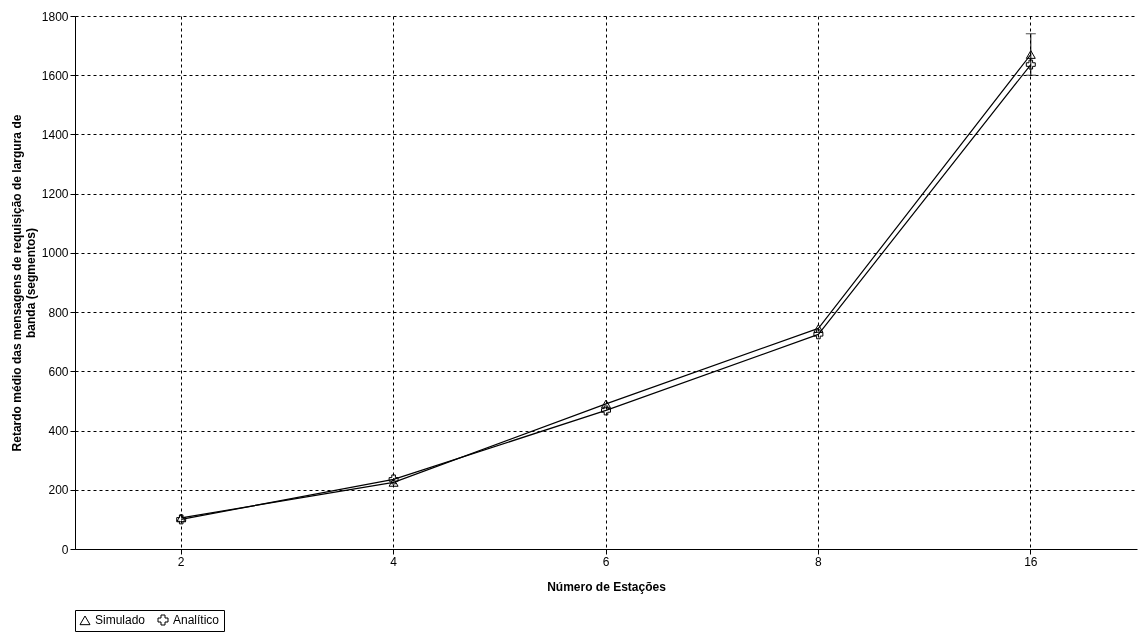 This screenshot has height=642, width=1147. Describe the element at coordinates (55, 194) in the screenshot. I see `y-tick-label: 1200` at that location.